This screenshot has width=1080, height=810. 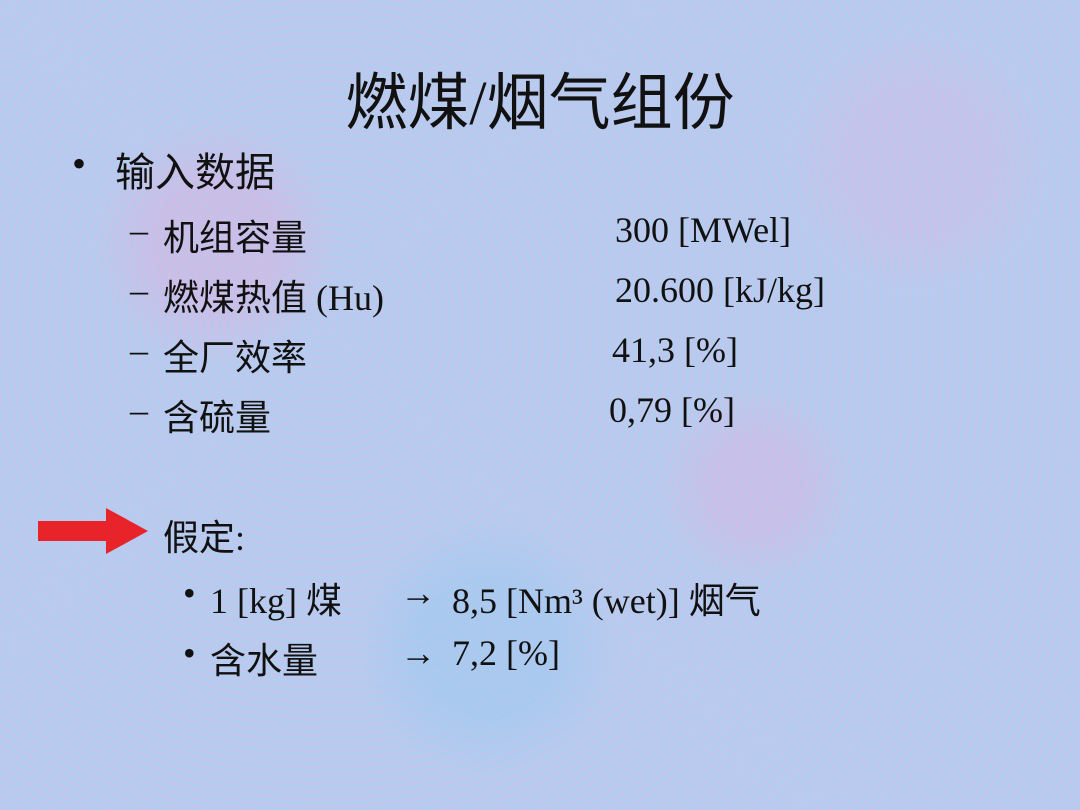 What do you see at coordinates (195, 172) in the screenshot?
I see `section-heading-input-data: 输入数据` at bounding box center [195, 172].